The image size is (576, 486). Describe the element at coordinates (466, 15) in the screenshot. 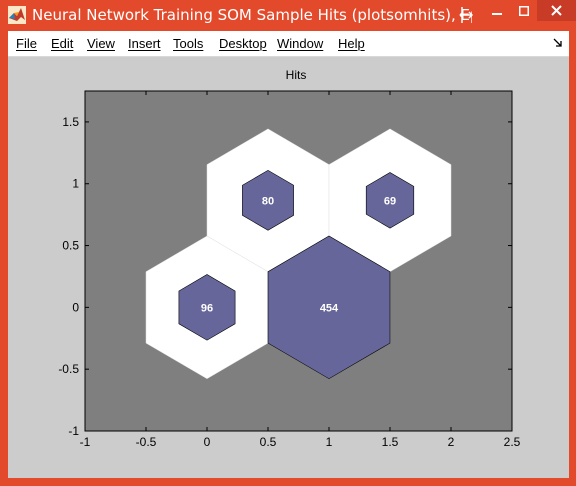

I see `resize-cursor-icon` at that location.